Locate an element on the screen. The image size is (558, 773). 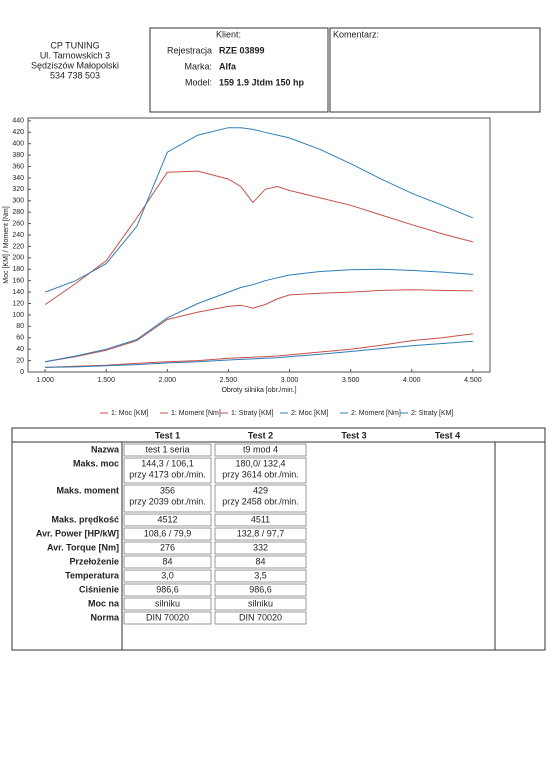
row-label: Maks. moc is located at coordinates (96, 463).